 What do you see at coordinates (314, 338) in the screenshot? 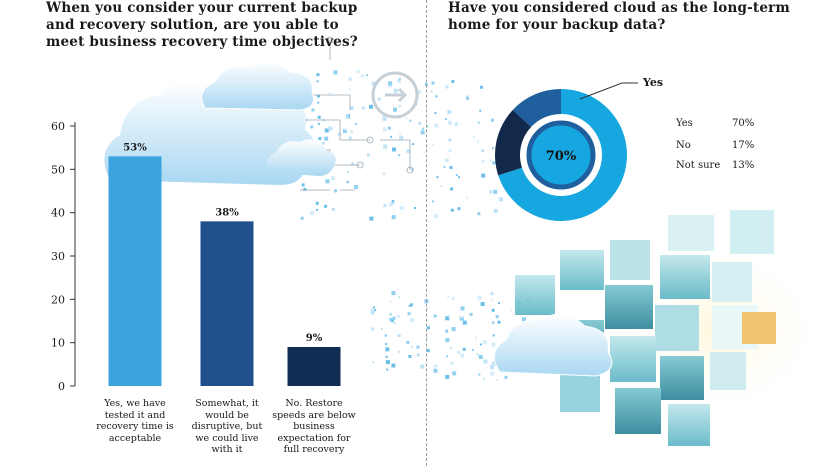
I see `bar-data-label: 9%` at bounding box center [314, 338].